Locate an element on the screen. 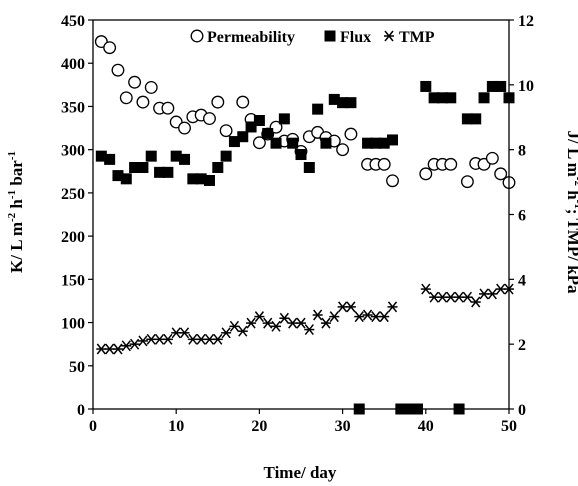 This screenshot has width=578, height=486. y-right-axis-title: J/ L m-2 h-1; TMP/ kPa is located at coordinates (571, 212).